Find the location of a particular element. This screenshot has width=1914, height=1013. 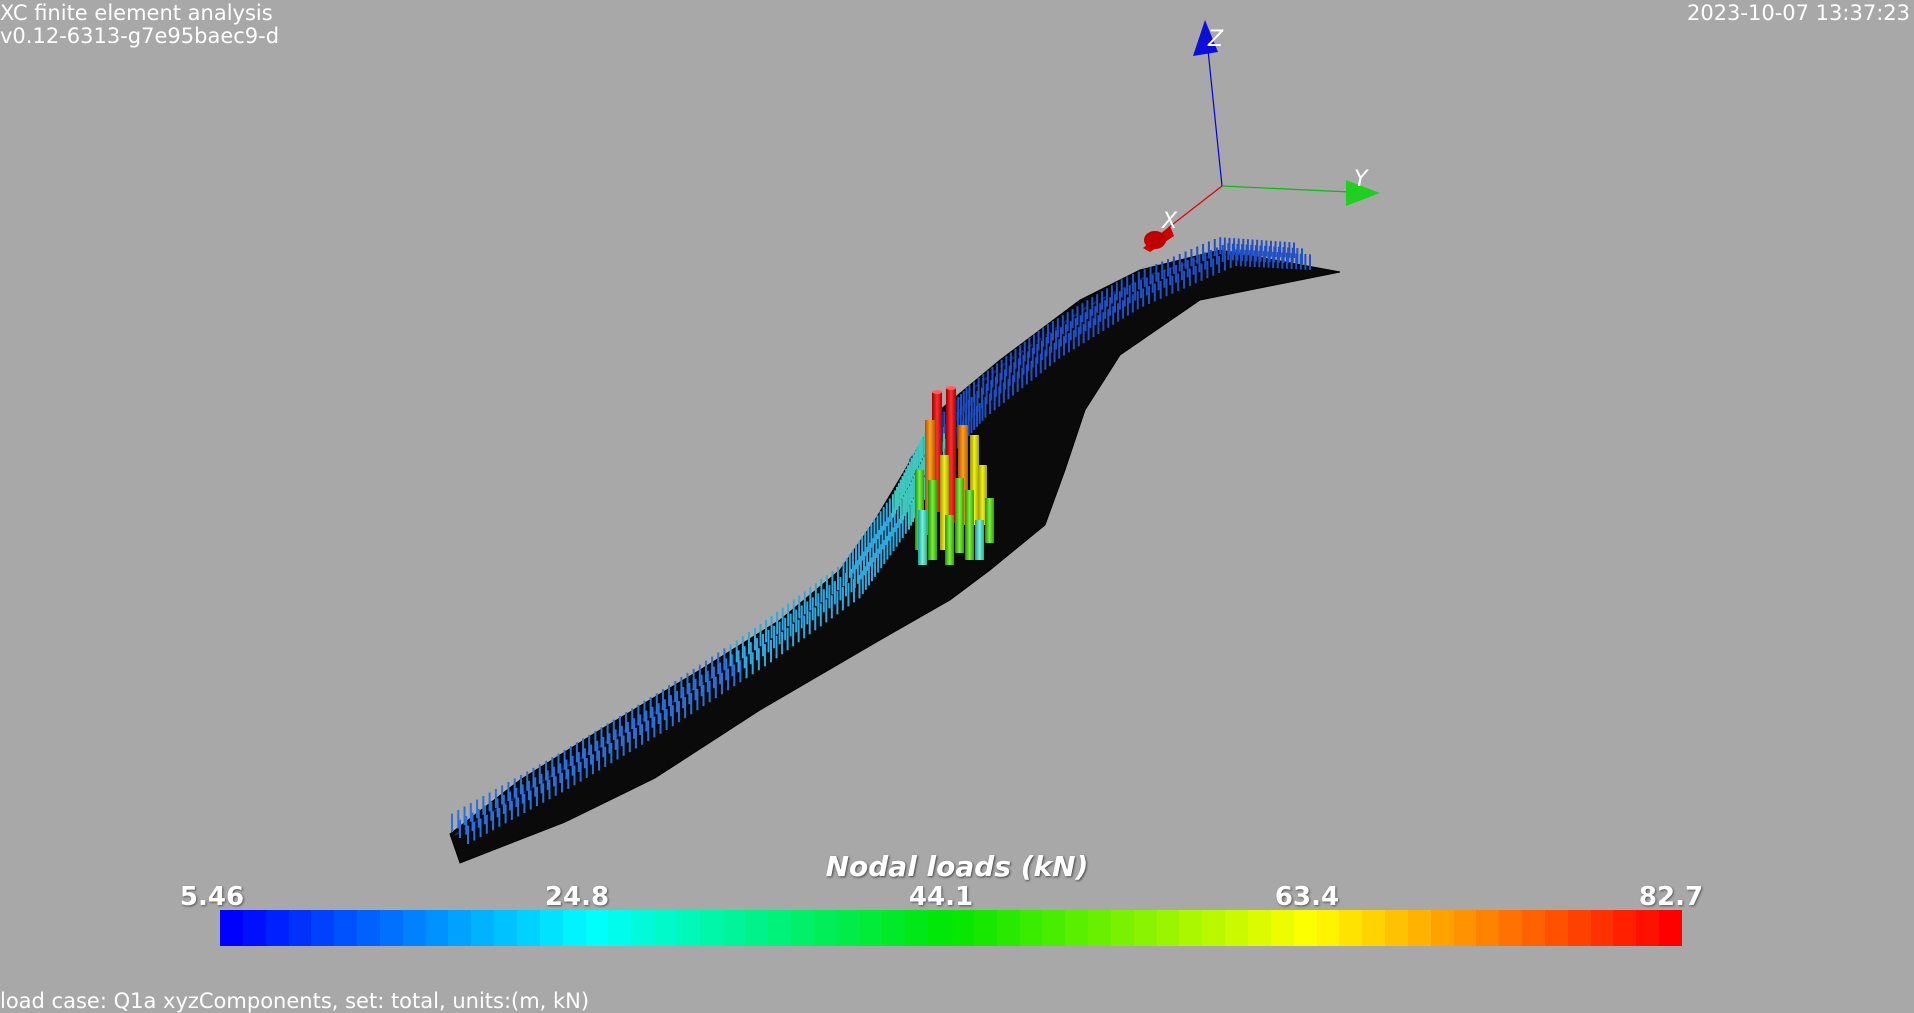

x-axis-cone-icon is located at coordinates (1158, 239).